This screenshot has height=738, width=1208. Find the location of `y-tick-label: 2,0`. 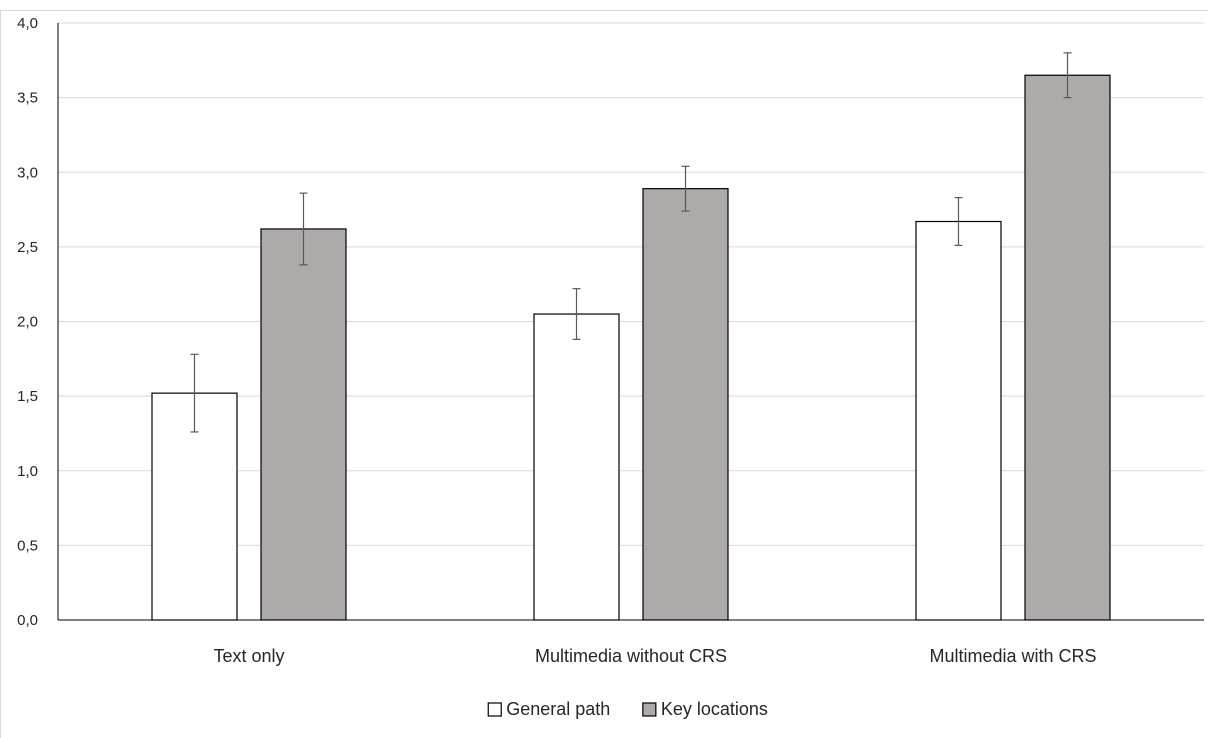

y-tick-label: 2,0 is located at coordinates (27, 322).